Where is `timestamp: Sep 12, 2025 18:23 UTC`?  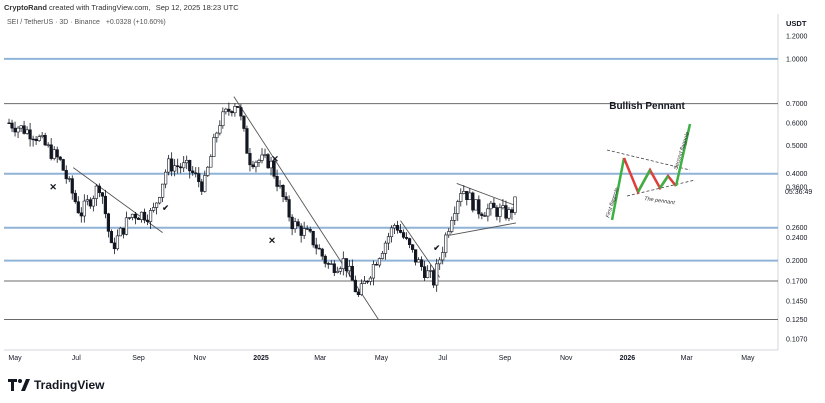 timestamp: Sep 12, 2025 18:23 UTC is located at coordinates (197, 7).